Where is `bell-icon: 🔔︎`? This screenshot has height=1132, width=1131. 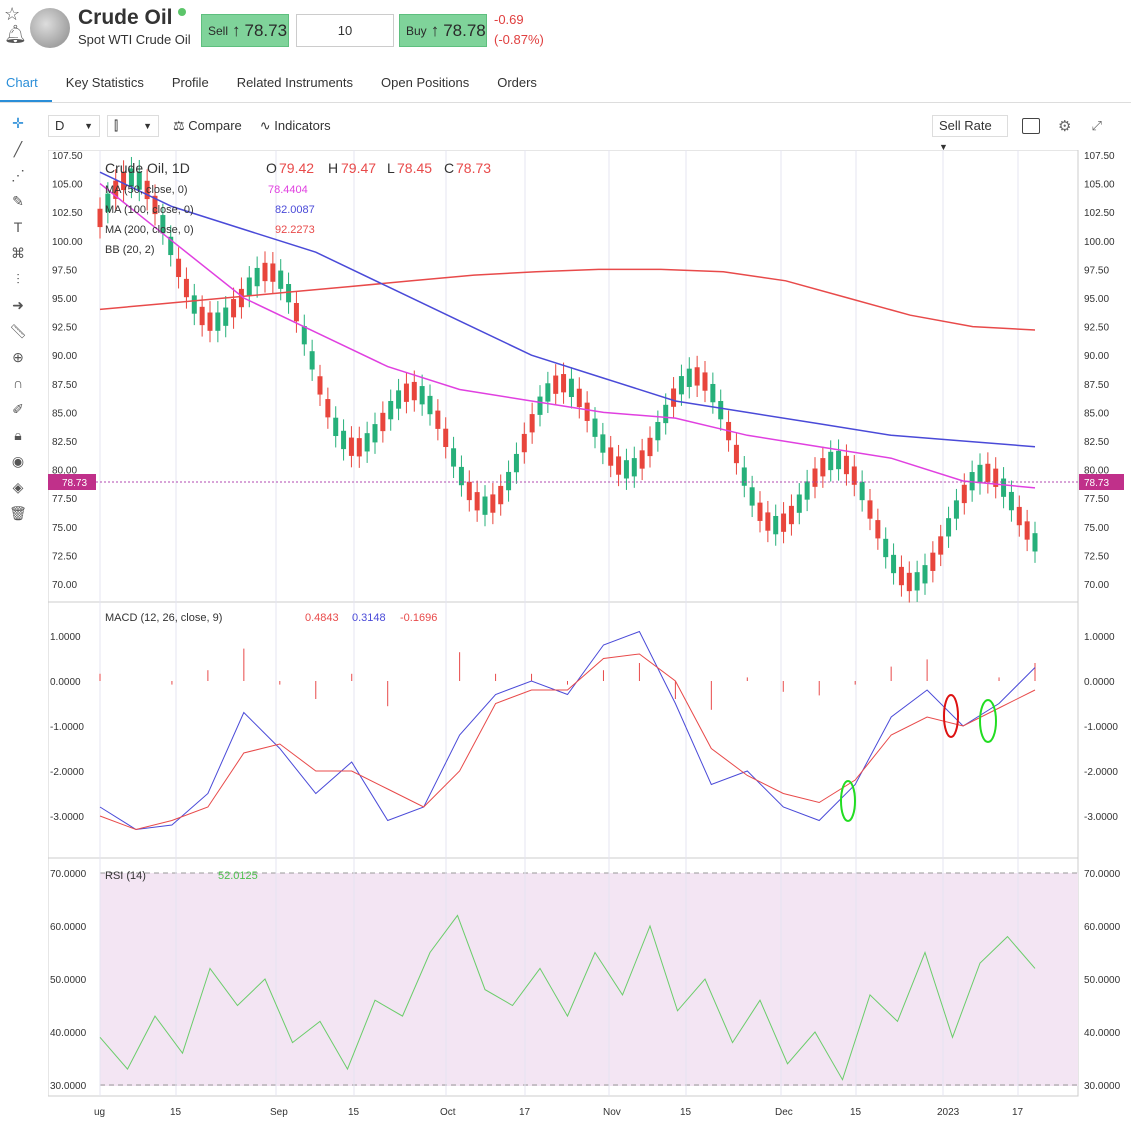
bell-icon: 🔔︎ is located at coordinates (15, 34).